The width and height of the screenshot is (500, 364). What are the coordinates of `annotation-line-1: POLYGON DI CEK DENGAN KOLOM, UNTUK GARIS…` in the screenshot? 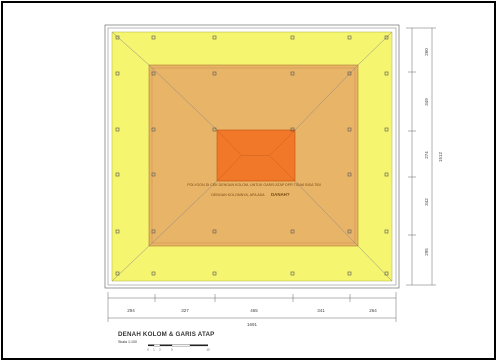 It's located at (254, 185).